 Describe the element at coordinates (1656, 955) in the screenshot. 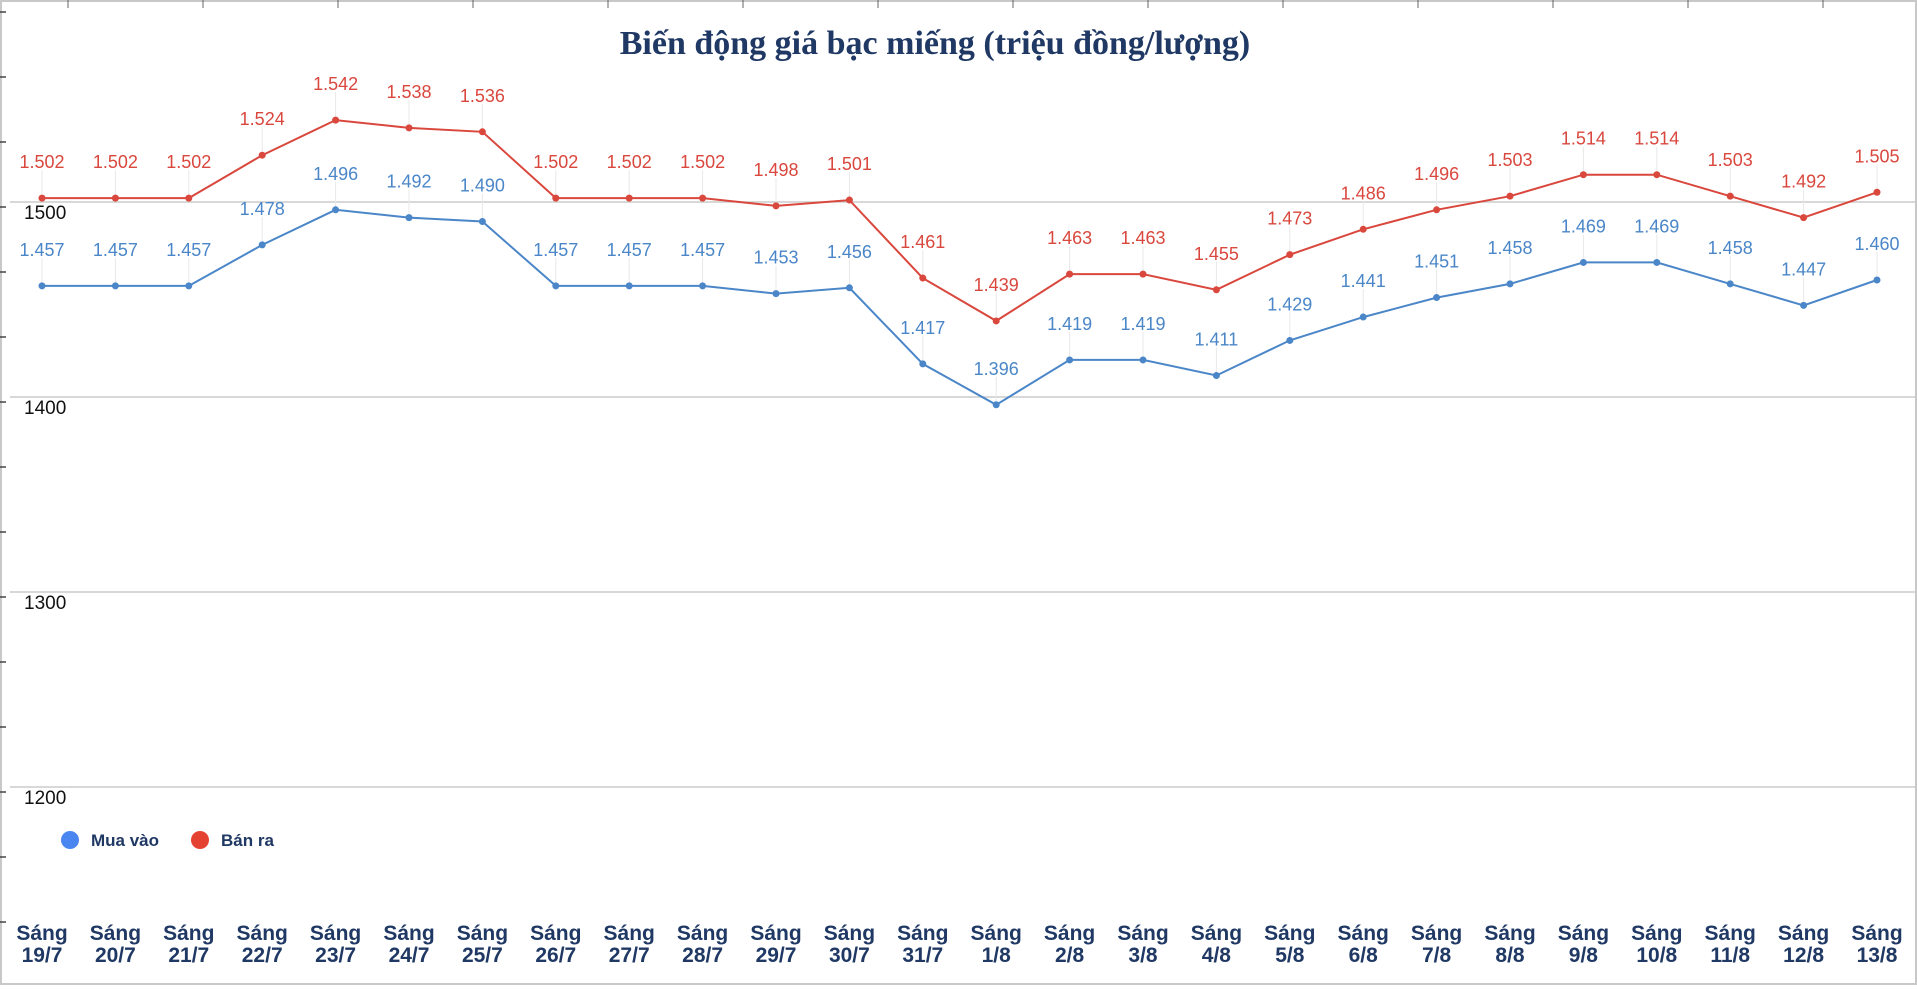

I see `x-tick-label-line: 10/8` at that location.